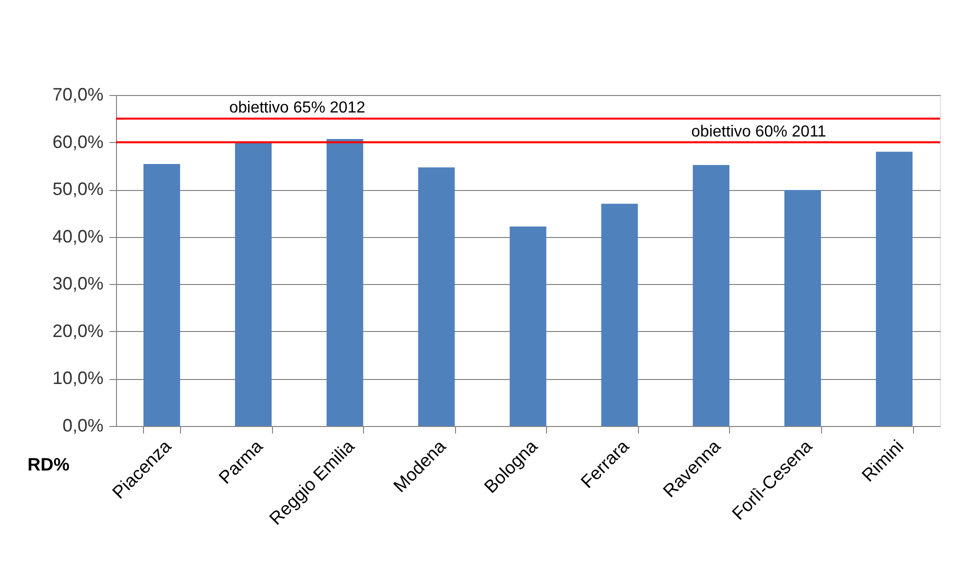 The height and width of the screenshot is (583, 955). Describe the element at coordinates (78, 94) in the screenshot. I see `y-tick-label: 70,0%` at that location.